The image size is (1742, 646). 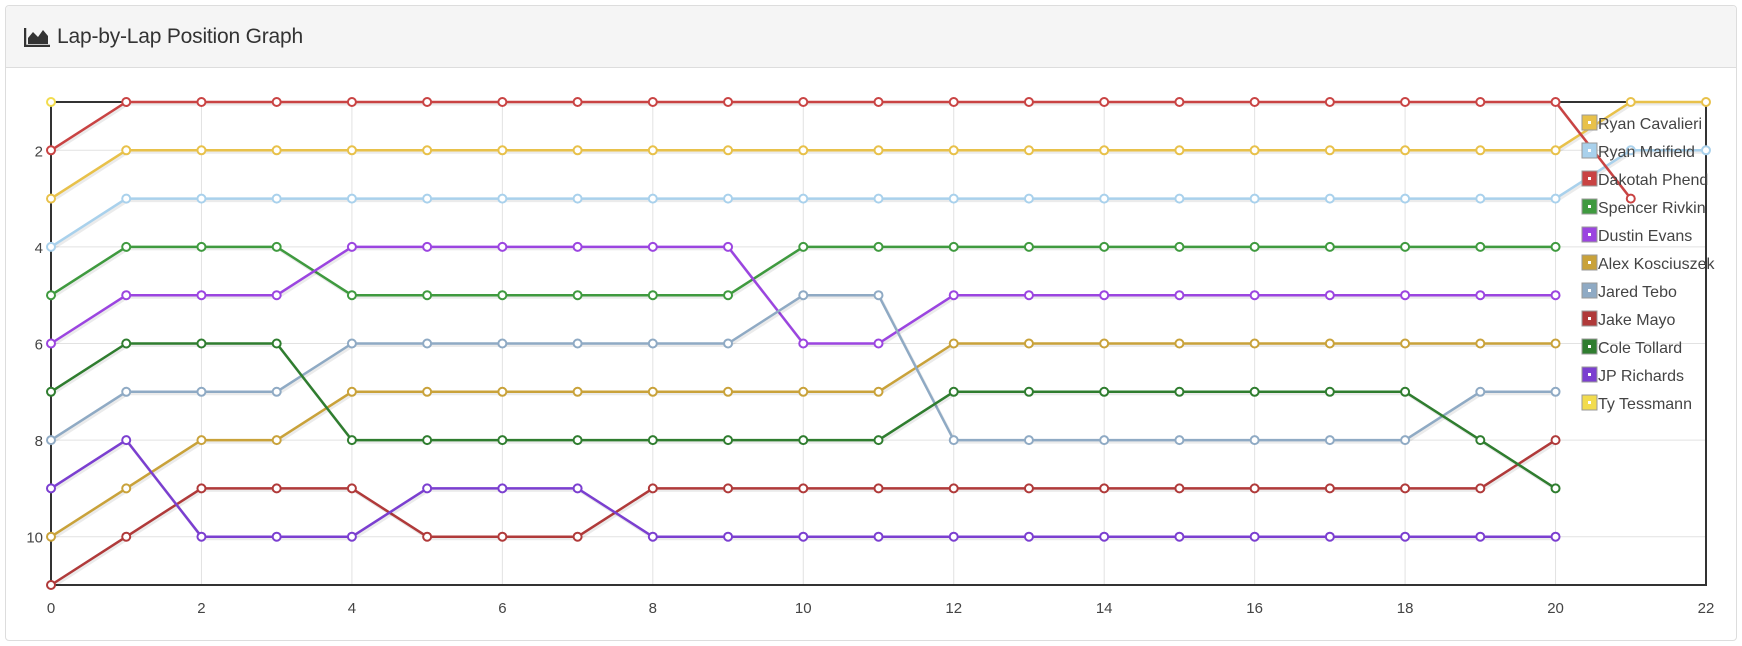 What do you see at coordinates (1555, 608) in the screenshot?
I see `x-tick-label: 20` at bounding box center [1555, 608].